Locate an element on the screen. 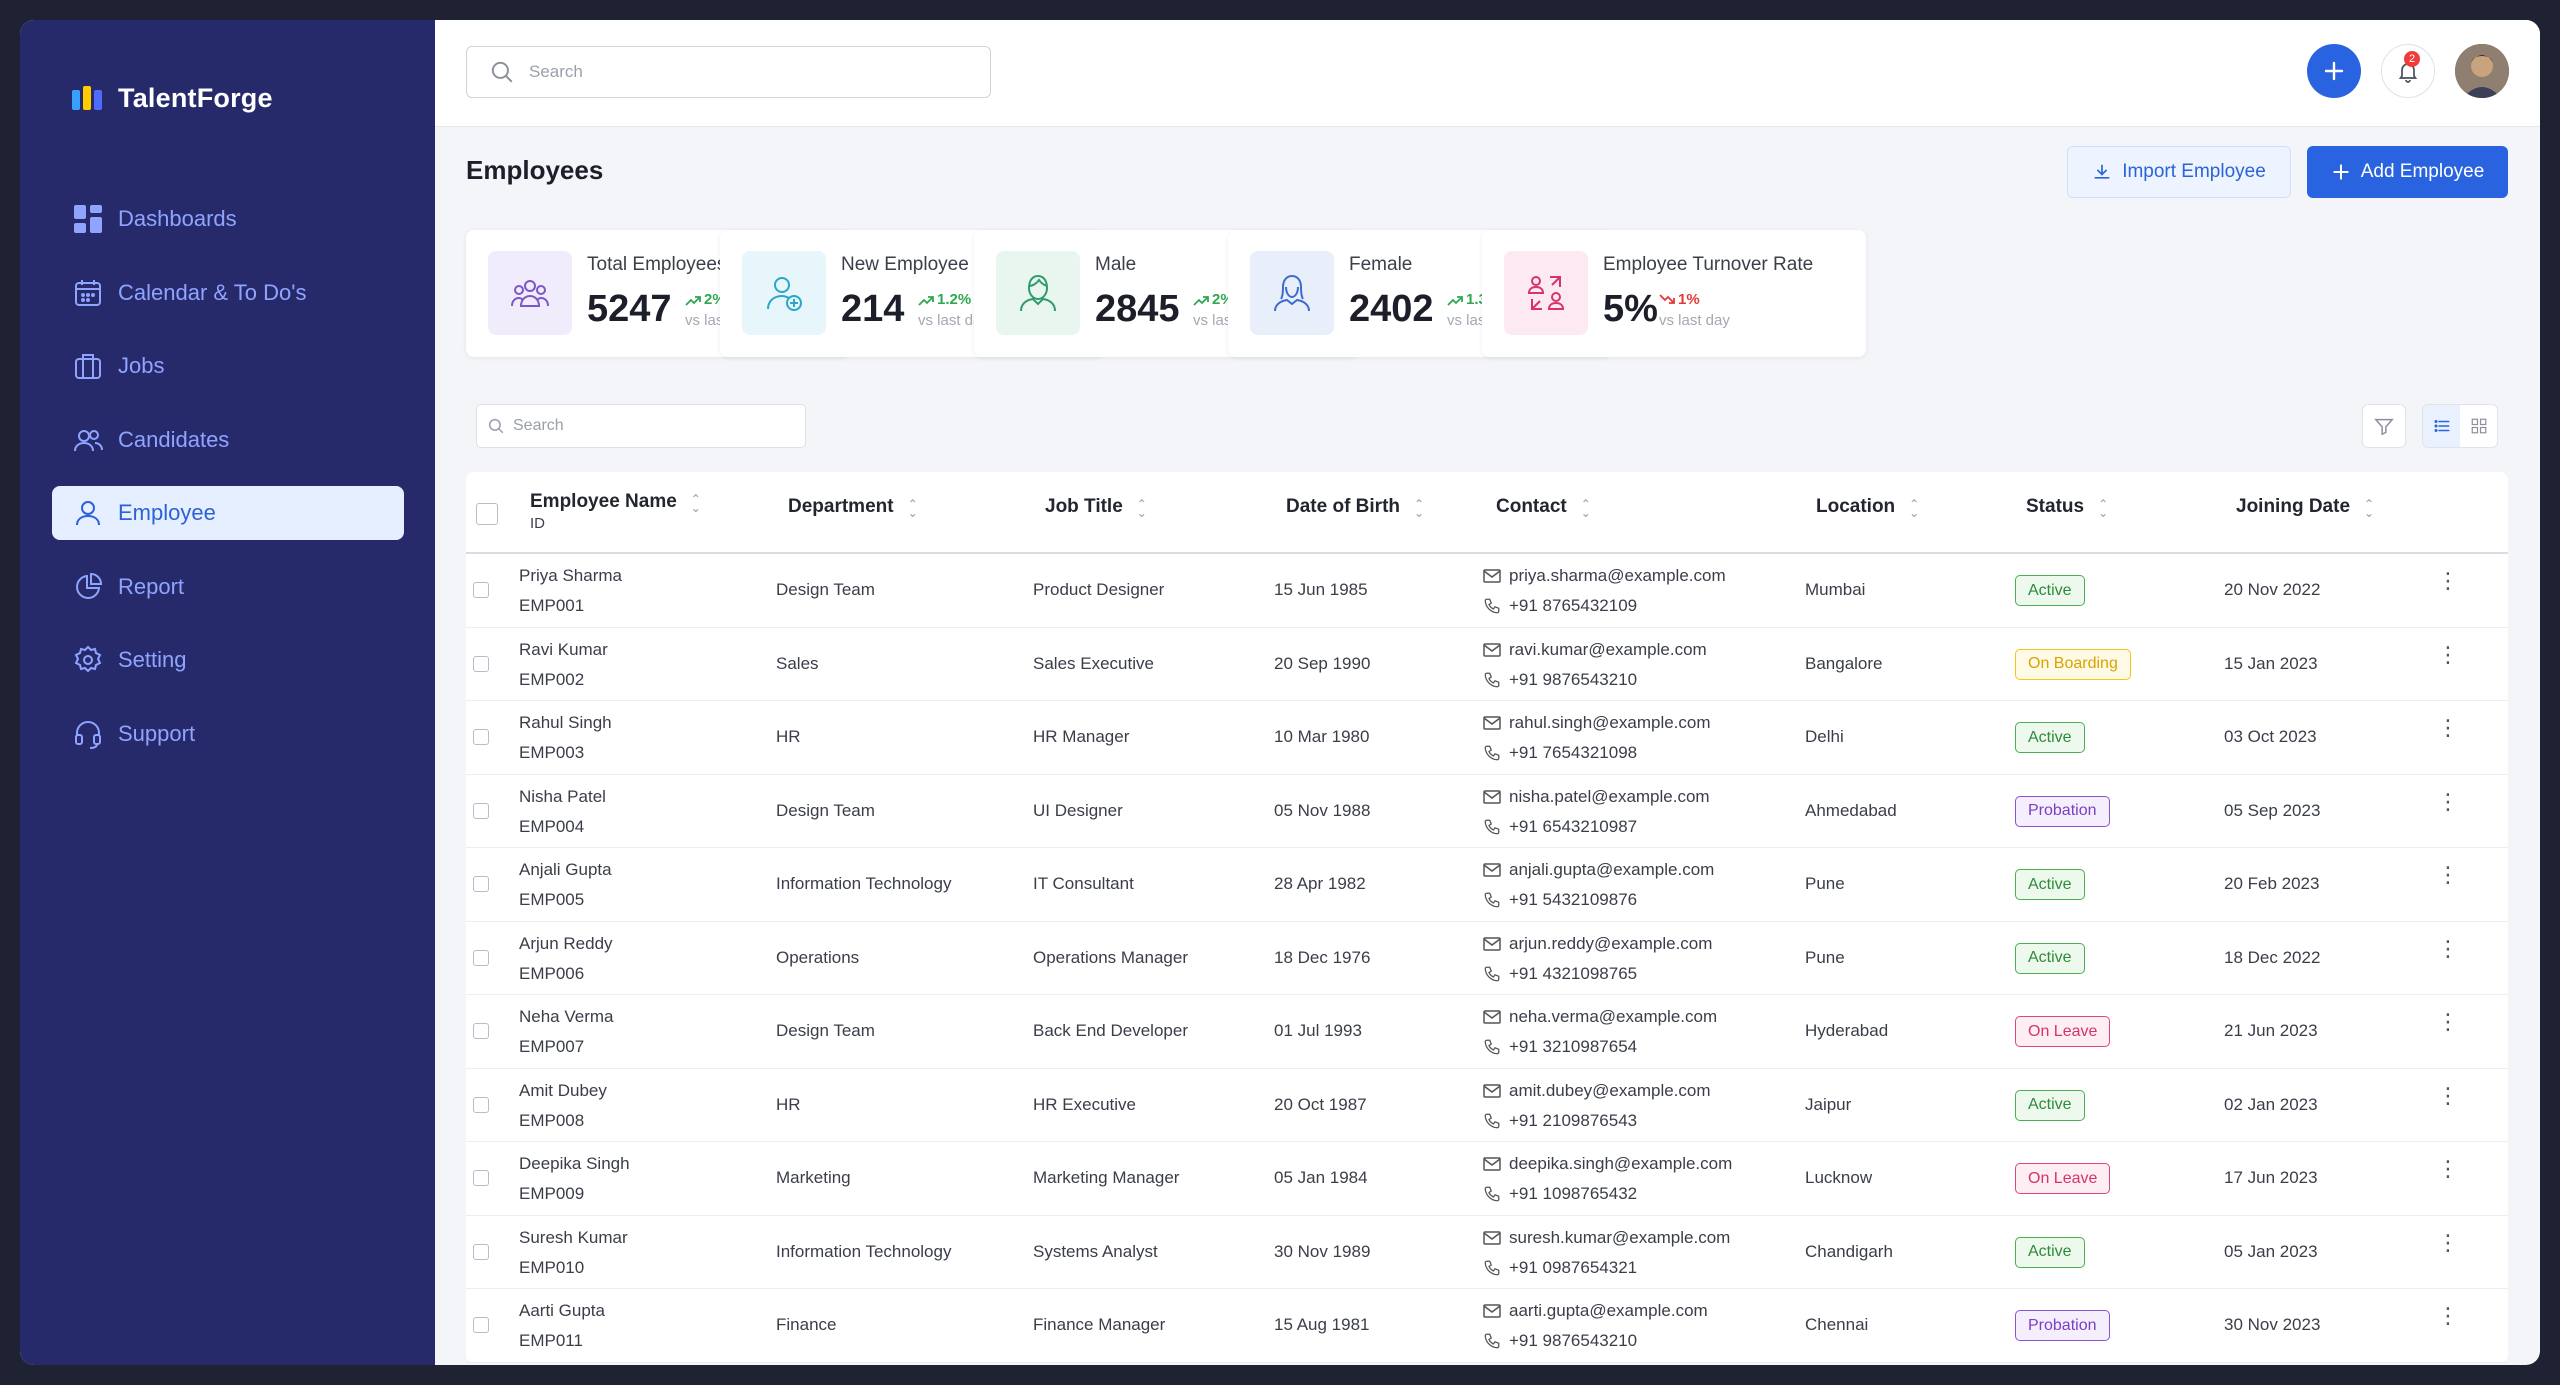 This screenshot has height=1385, width=2560. sidebar-item-label: Employee is located at coordinates (167, 512).